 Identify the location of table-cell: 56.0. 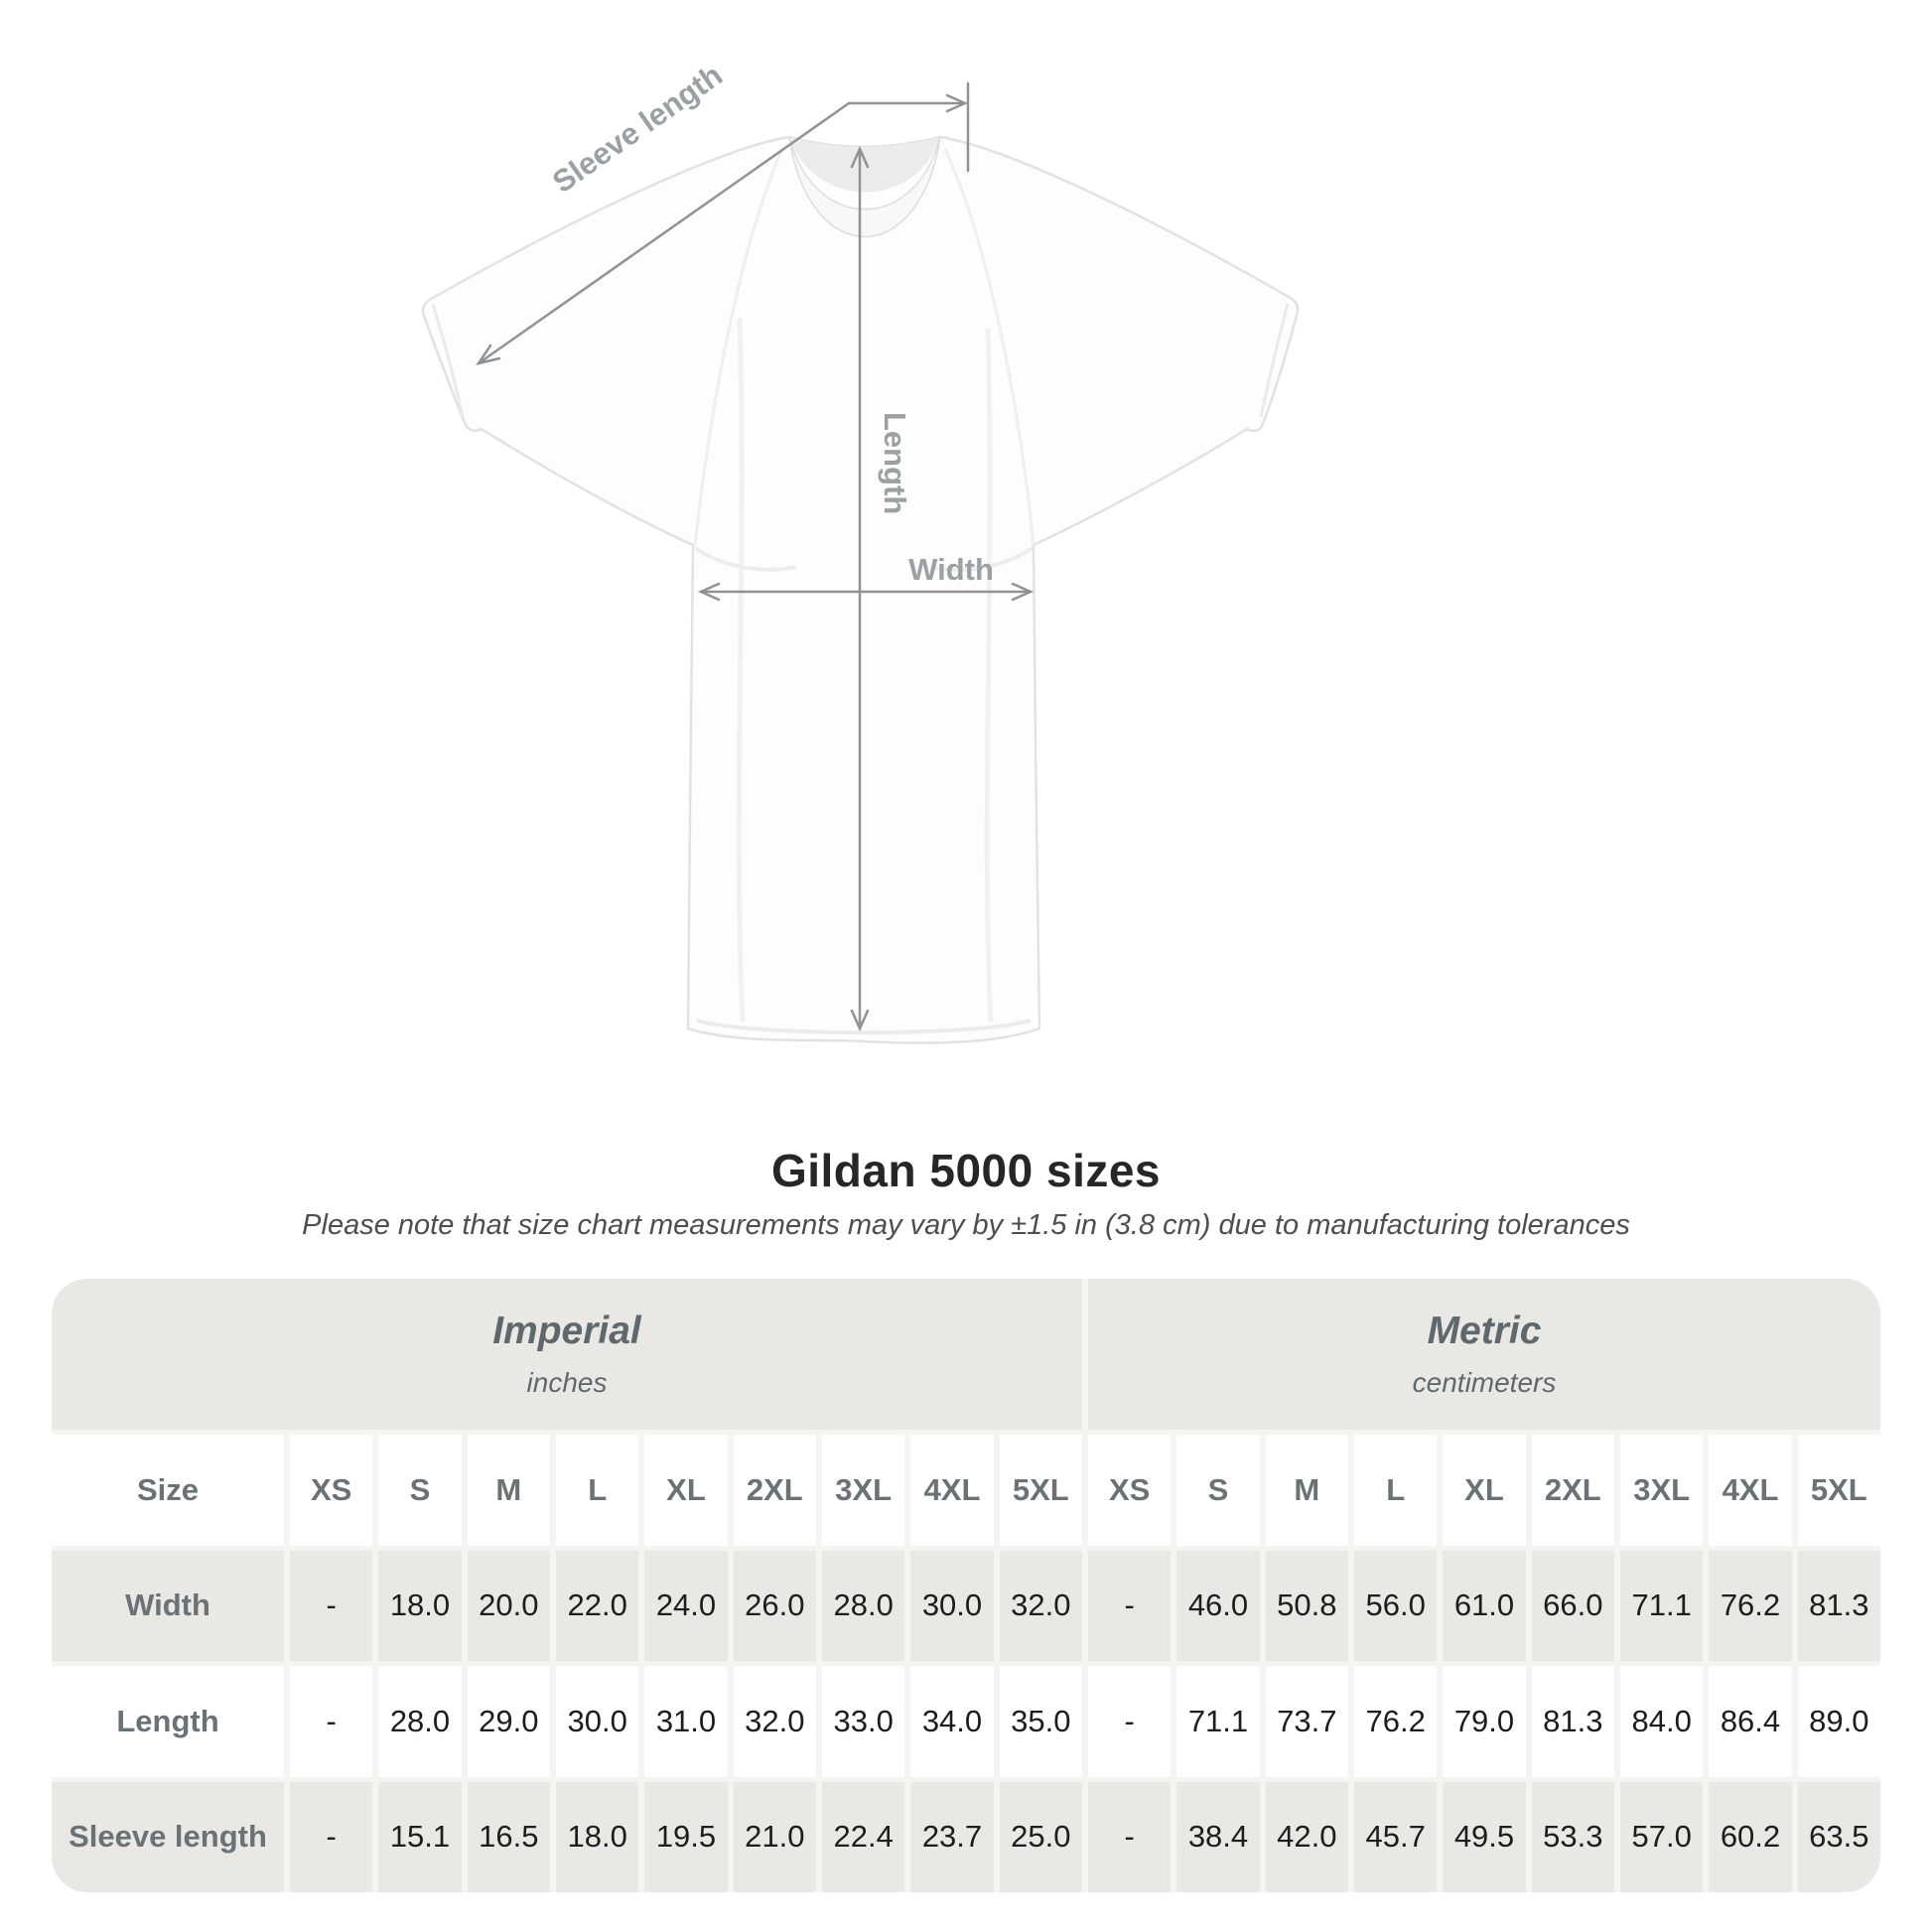
(1396, 1605).